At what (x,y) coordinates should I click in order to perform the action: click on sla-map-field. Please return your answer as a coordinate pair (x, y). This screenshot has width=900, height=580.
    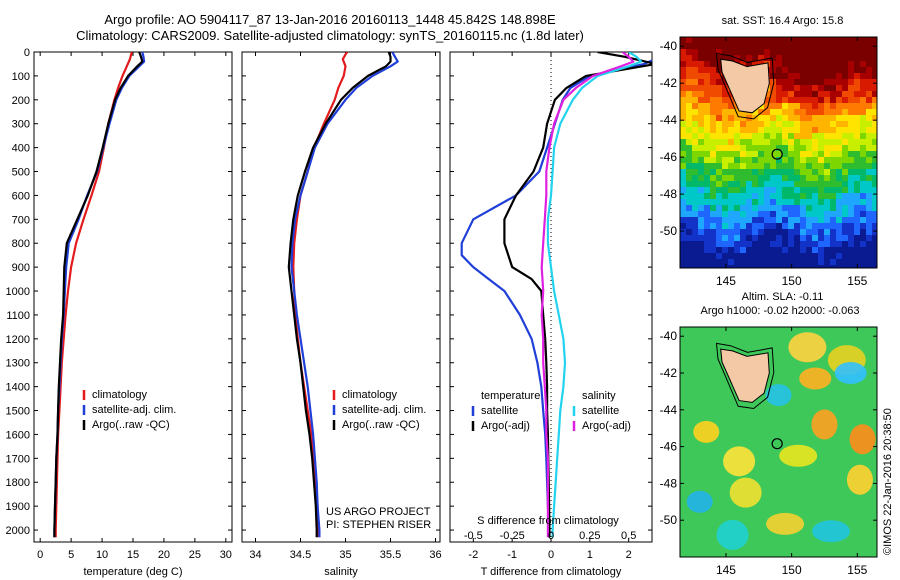
    Looking at the image, I should click on (778, 442).